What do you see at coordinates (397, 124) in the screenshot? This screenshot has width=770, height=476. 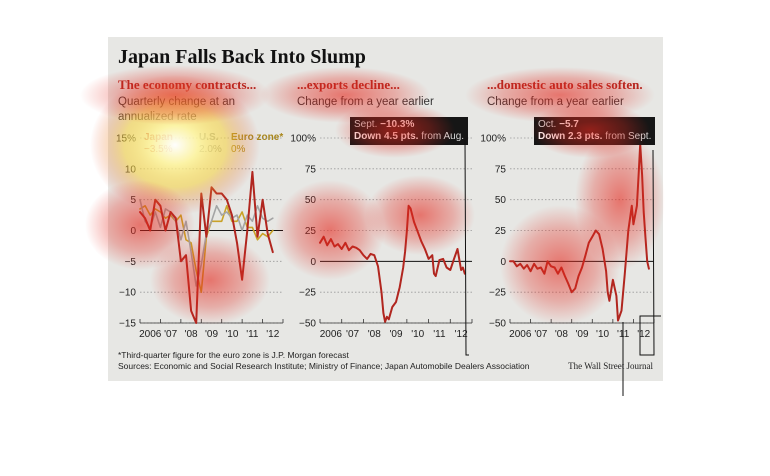 I see `exports-callout-value: −10.3%` at bounding box center [397, 124].